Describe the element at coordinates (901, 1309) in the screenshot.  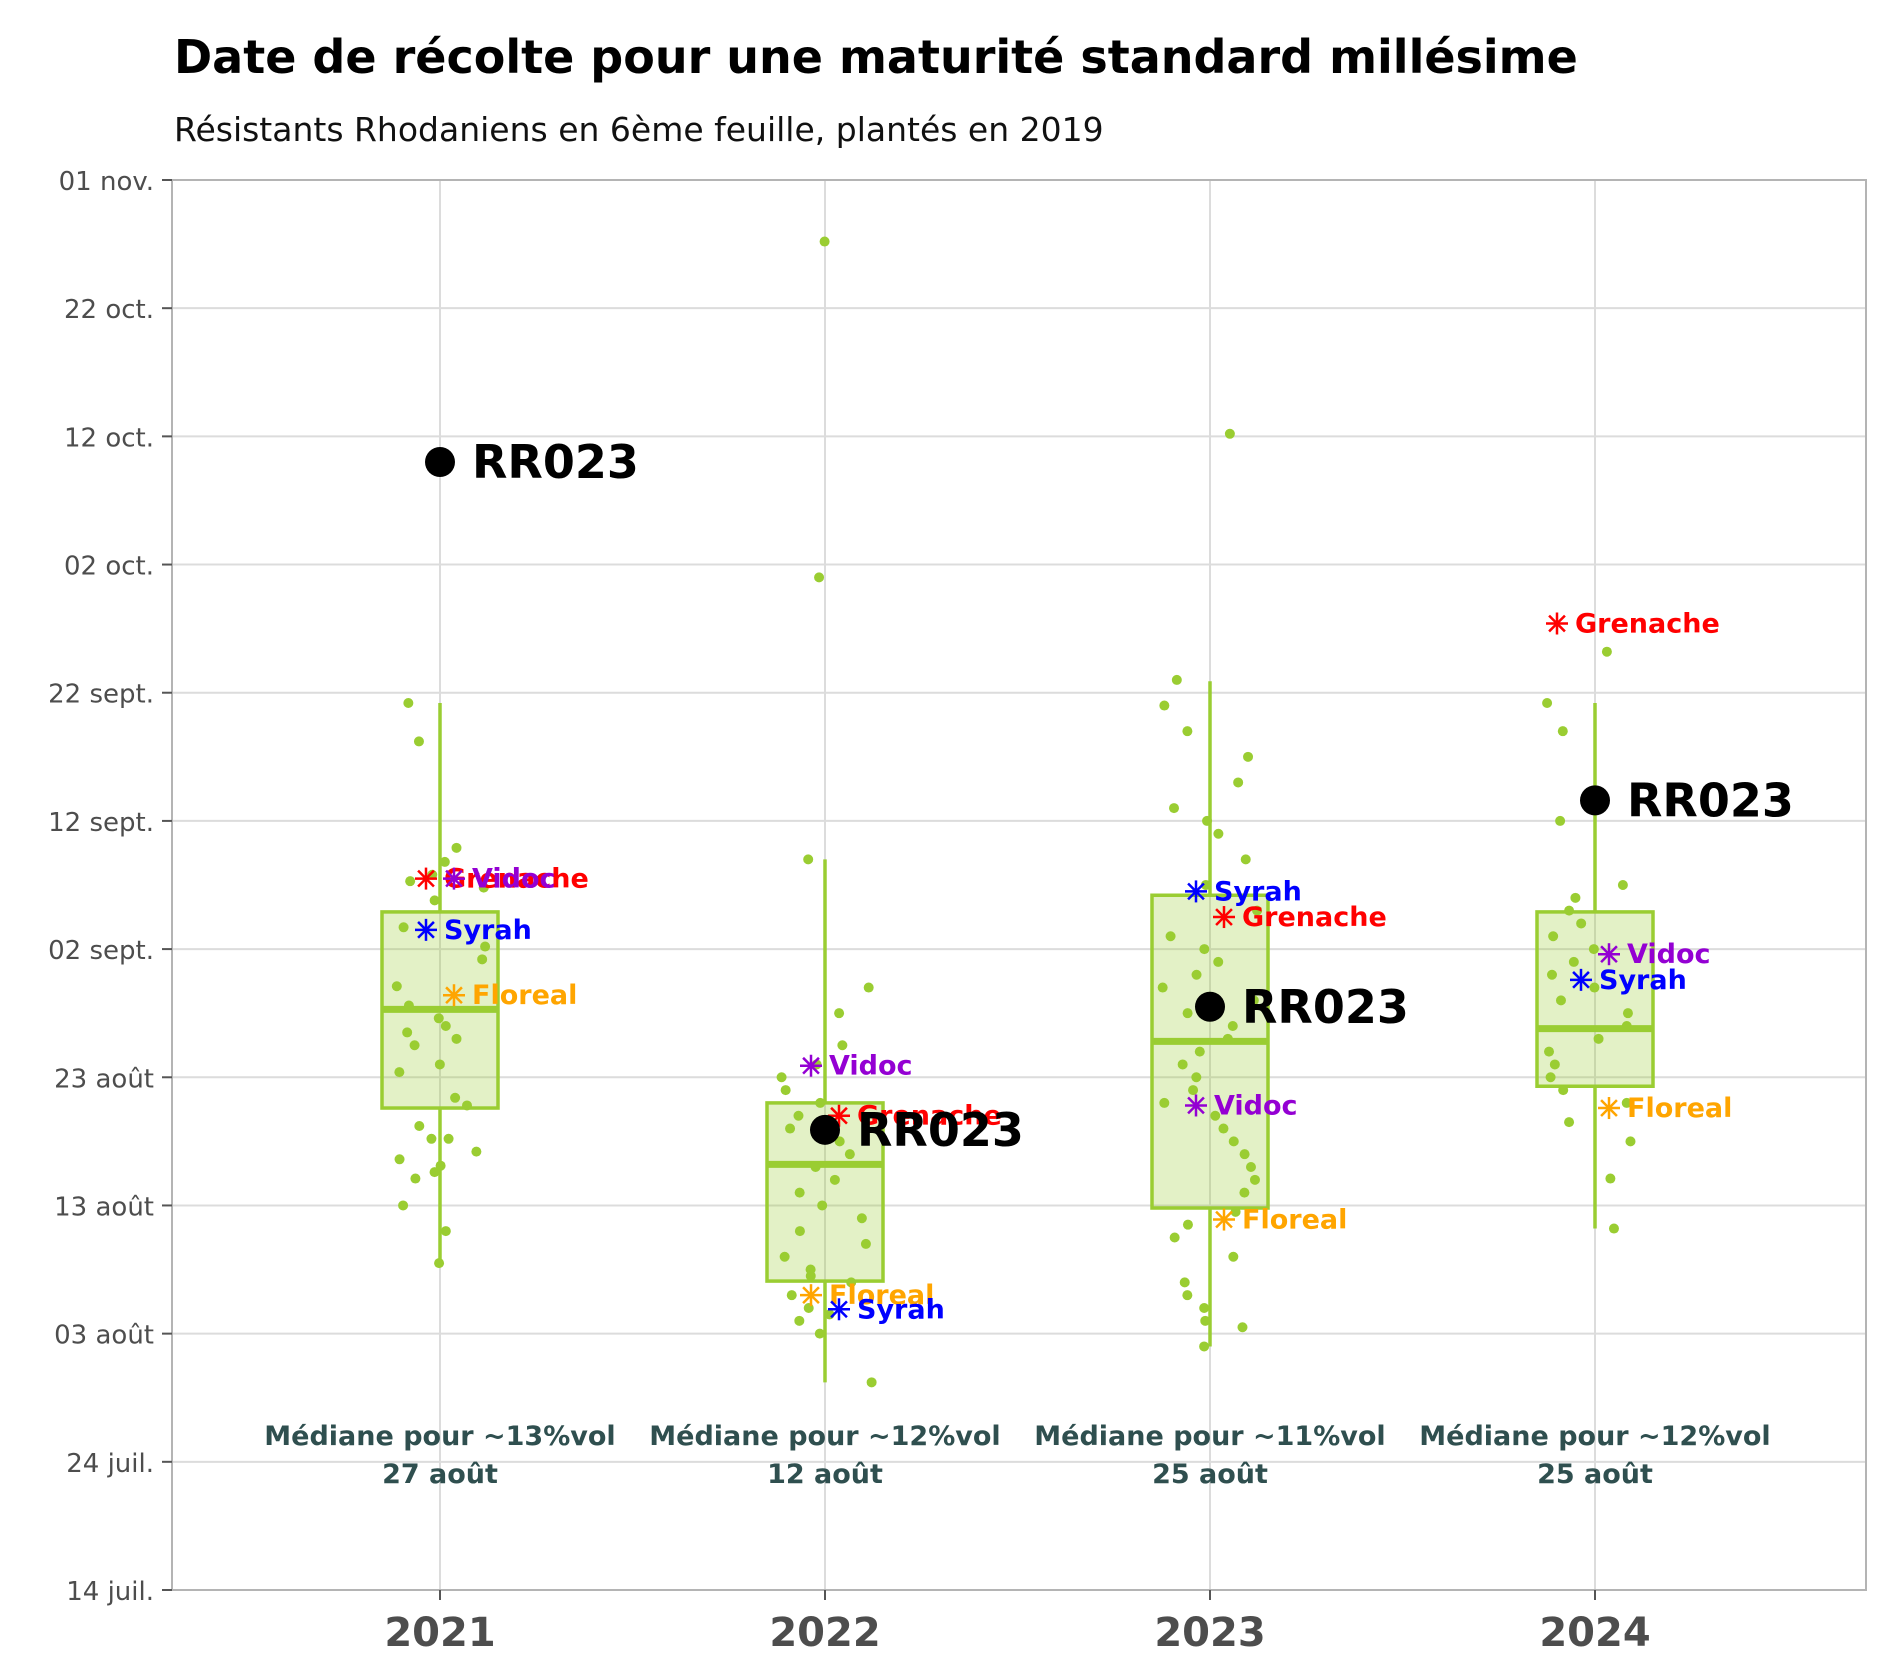
I see `variety-label: Syrah` at that location.